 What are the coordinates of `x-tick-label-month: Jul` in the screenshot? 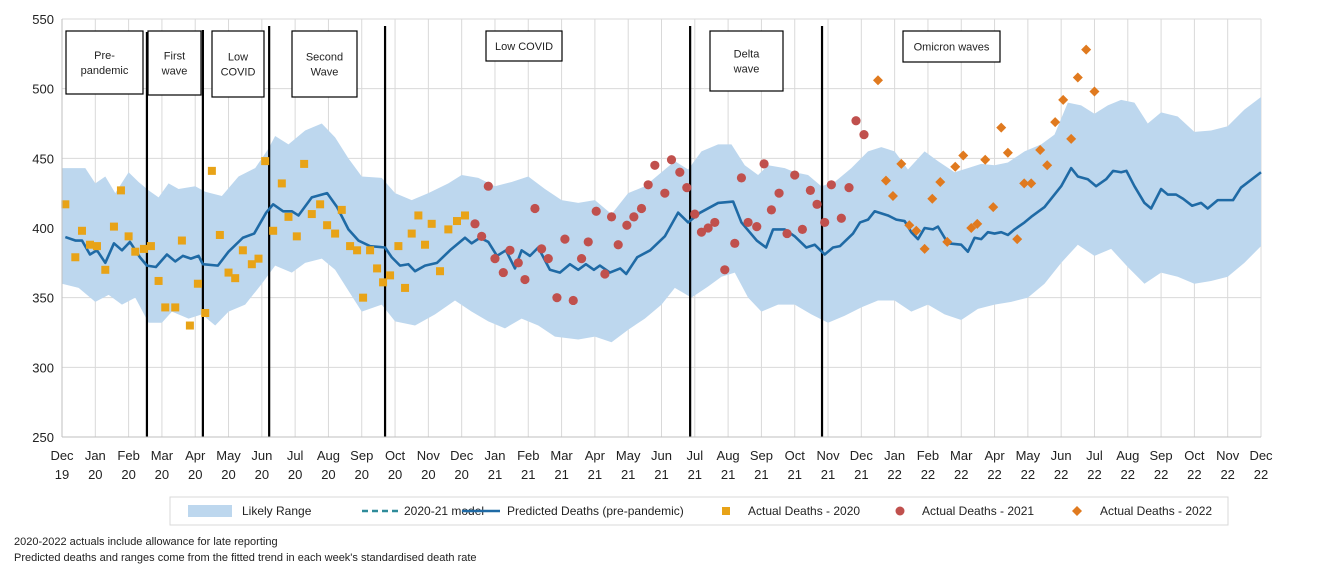 It's located at (295, 455).